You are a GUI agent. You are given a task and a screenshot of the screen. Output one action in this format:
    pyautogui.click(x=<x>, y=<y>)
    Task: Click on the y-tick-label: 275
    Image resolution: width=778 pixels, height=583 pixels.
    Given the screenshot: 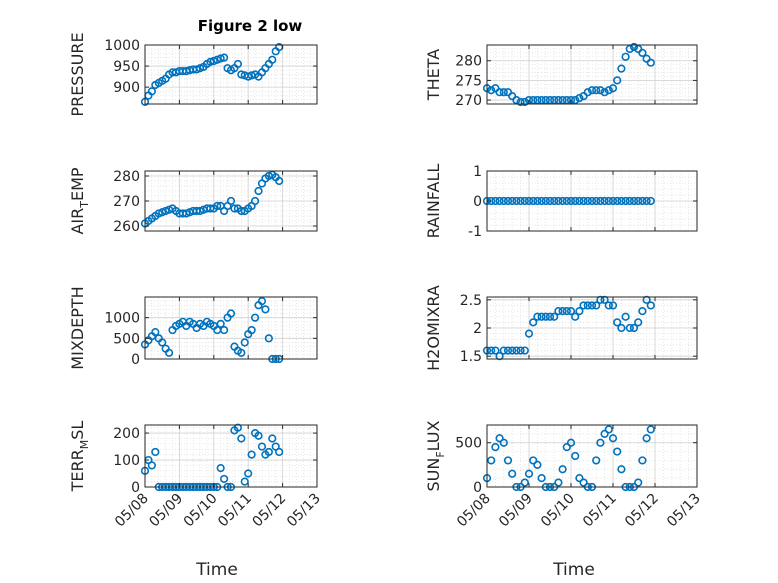 What is the action you would take?
    pyautogui.click(x=468, y=81)
    